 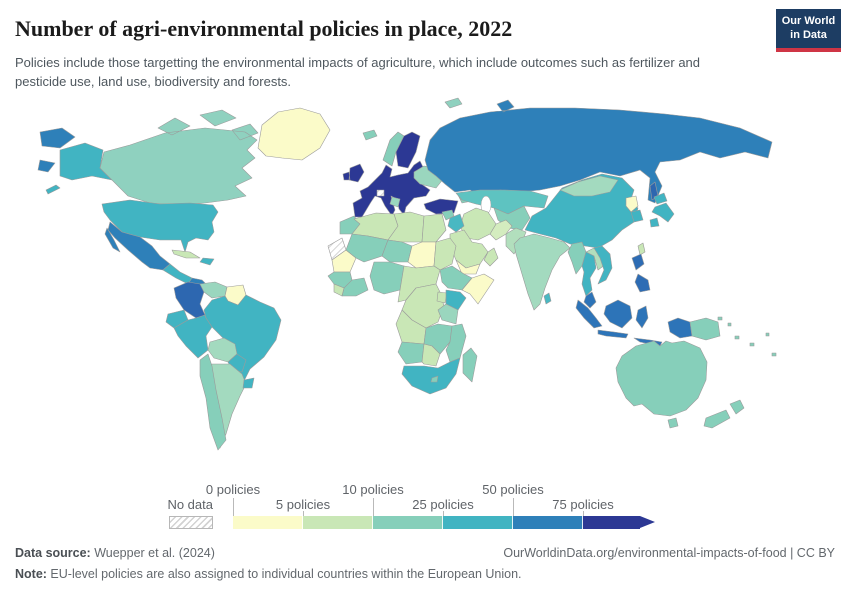 I want to click on region-lesotho, so click(x=434, y=379).